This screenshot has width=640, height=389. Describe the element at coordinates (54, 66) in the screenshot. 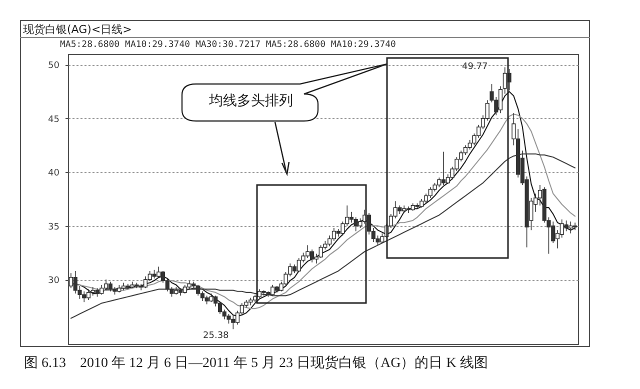

I see `y-tick-label: 50` at that location.